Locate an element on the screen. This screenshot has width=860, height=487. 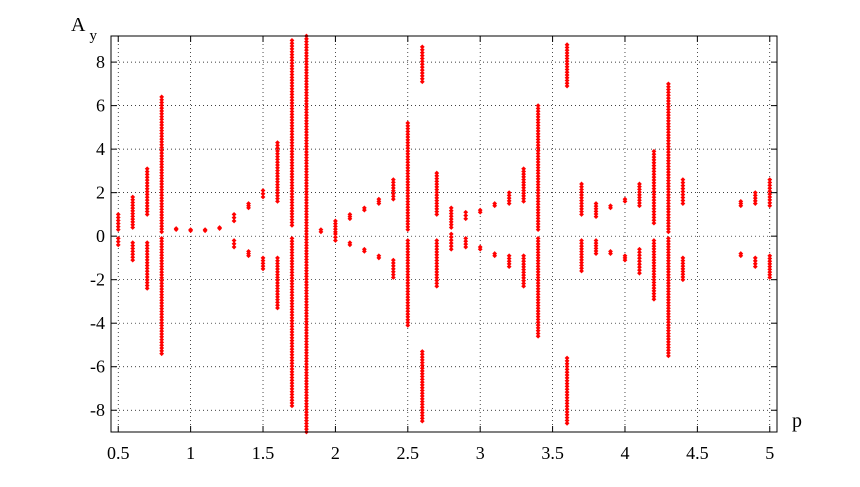
y-tick-labels: -8 -6 -4 -2 0 2 4 6 8 is located at coordinates (97, 236).